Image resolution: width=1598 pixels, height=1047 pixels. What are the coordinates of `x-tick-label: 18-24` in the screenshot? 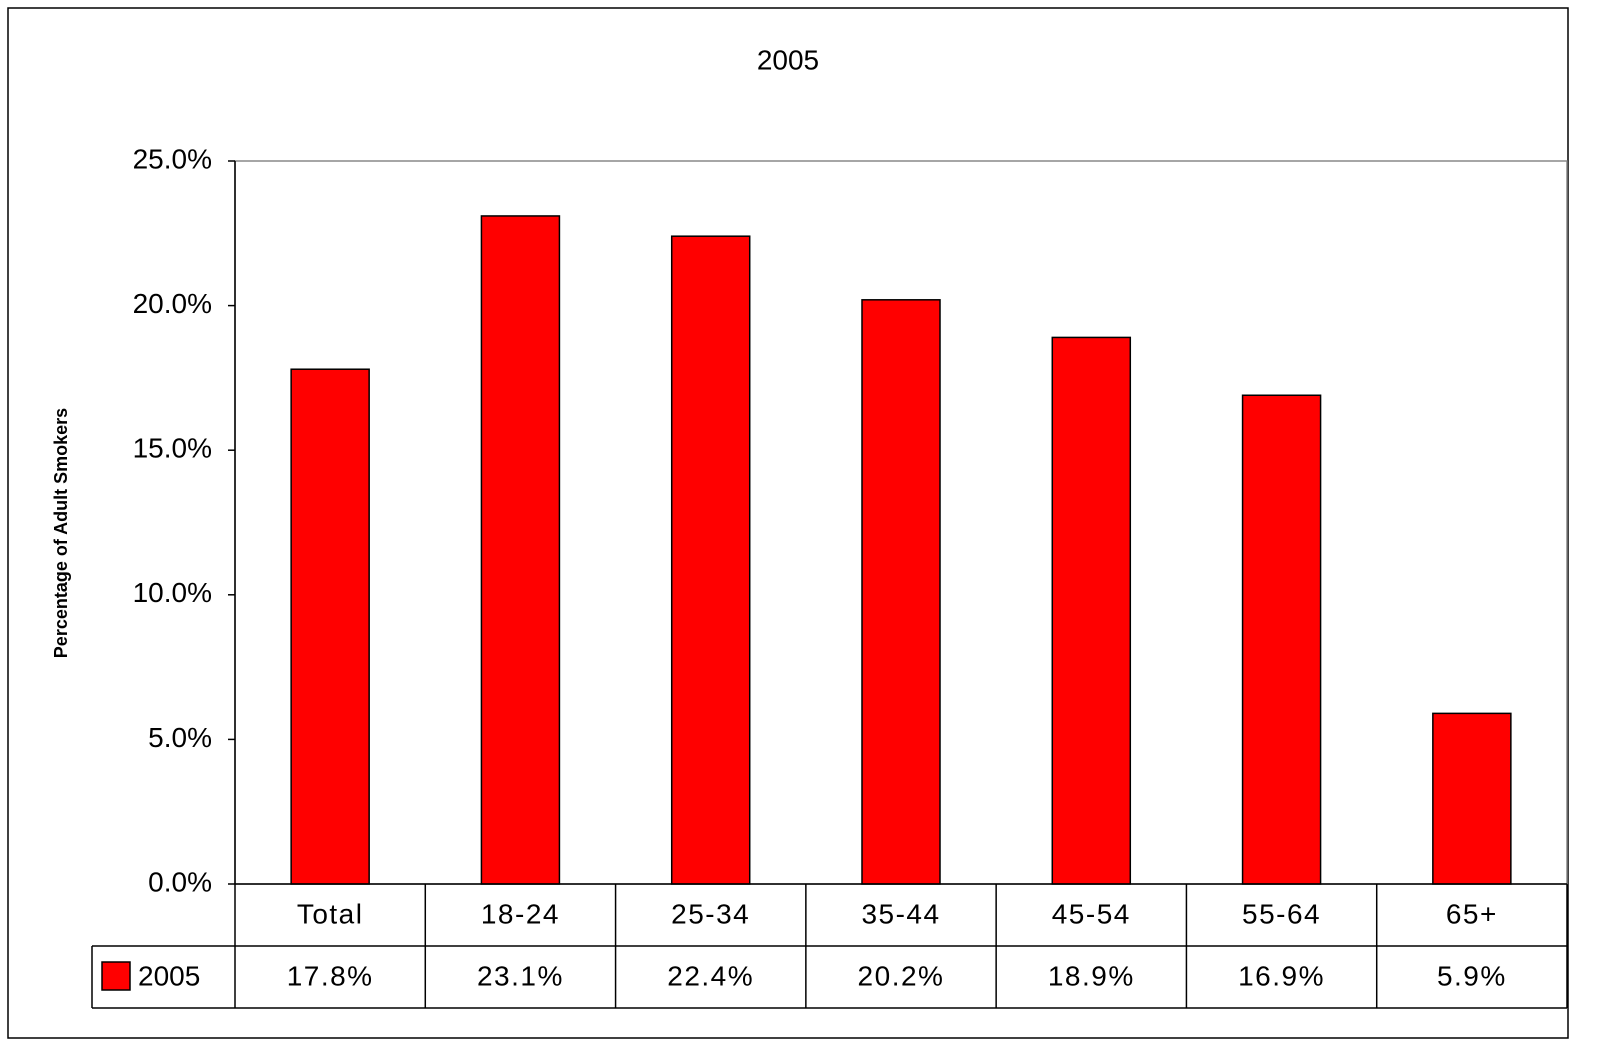 It's located at (520, 913).